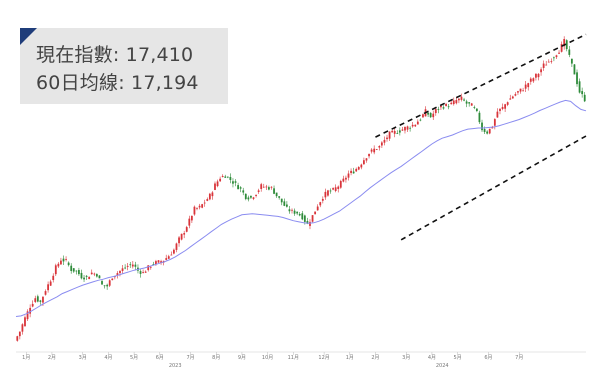  Describe the element at coordinates (117, 83) in the screenshot. I see `ma60-line: 60日均線: 17,194` at that location.